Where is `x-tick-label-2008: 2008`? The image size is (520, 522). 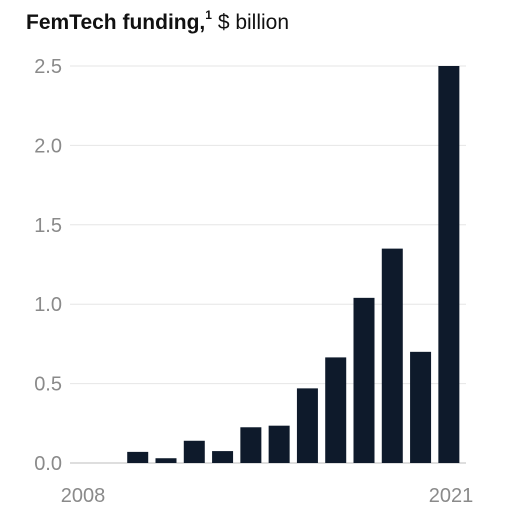
x-tick-label-2008: 2008 is located at coordinates (83, 496).